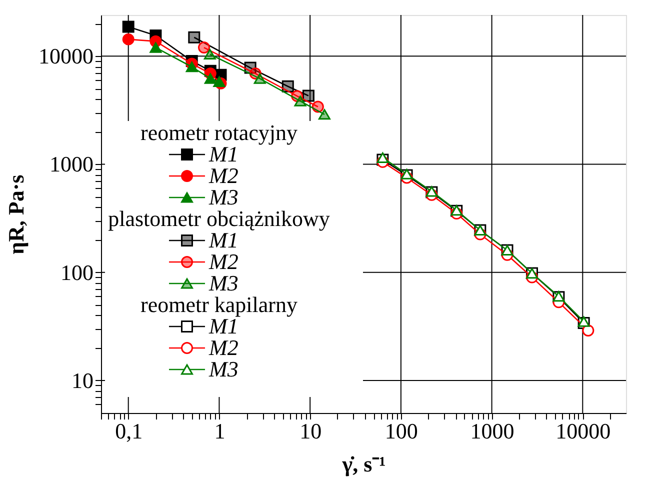  Describe the element at coordinates (66, 56) in the screenshot. I see `y-tick-label: 10000` at that location.